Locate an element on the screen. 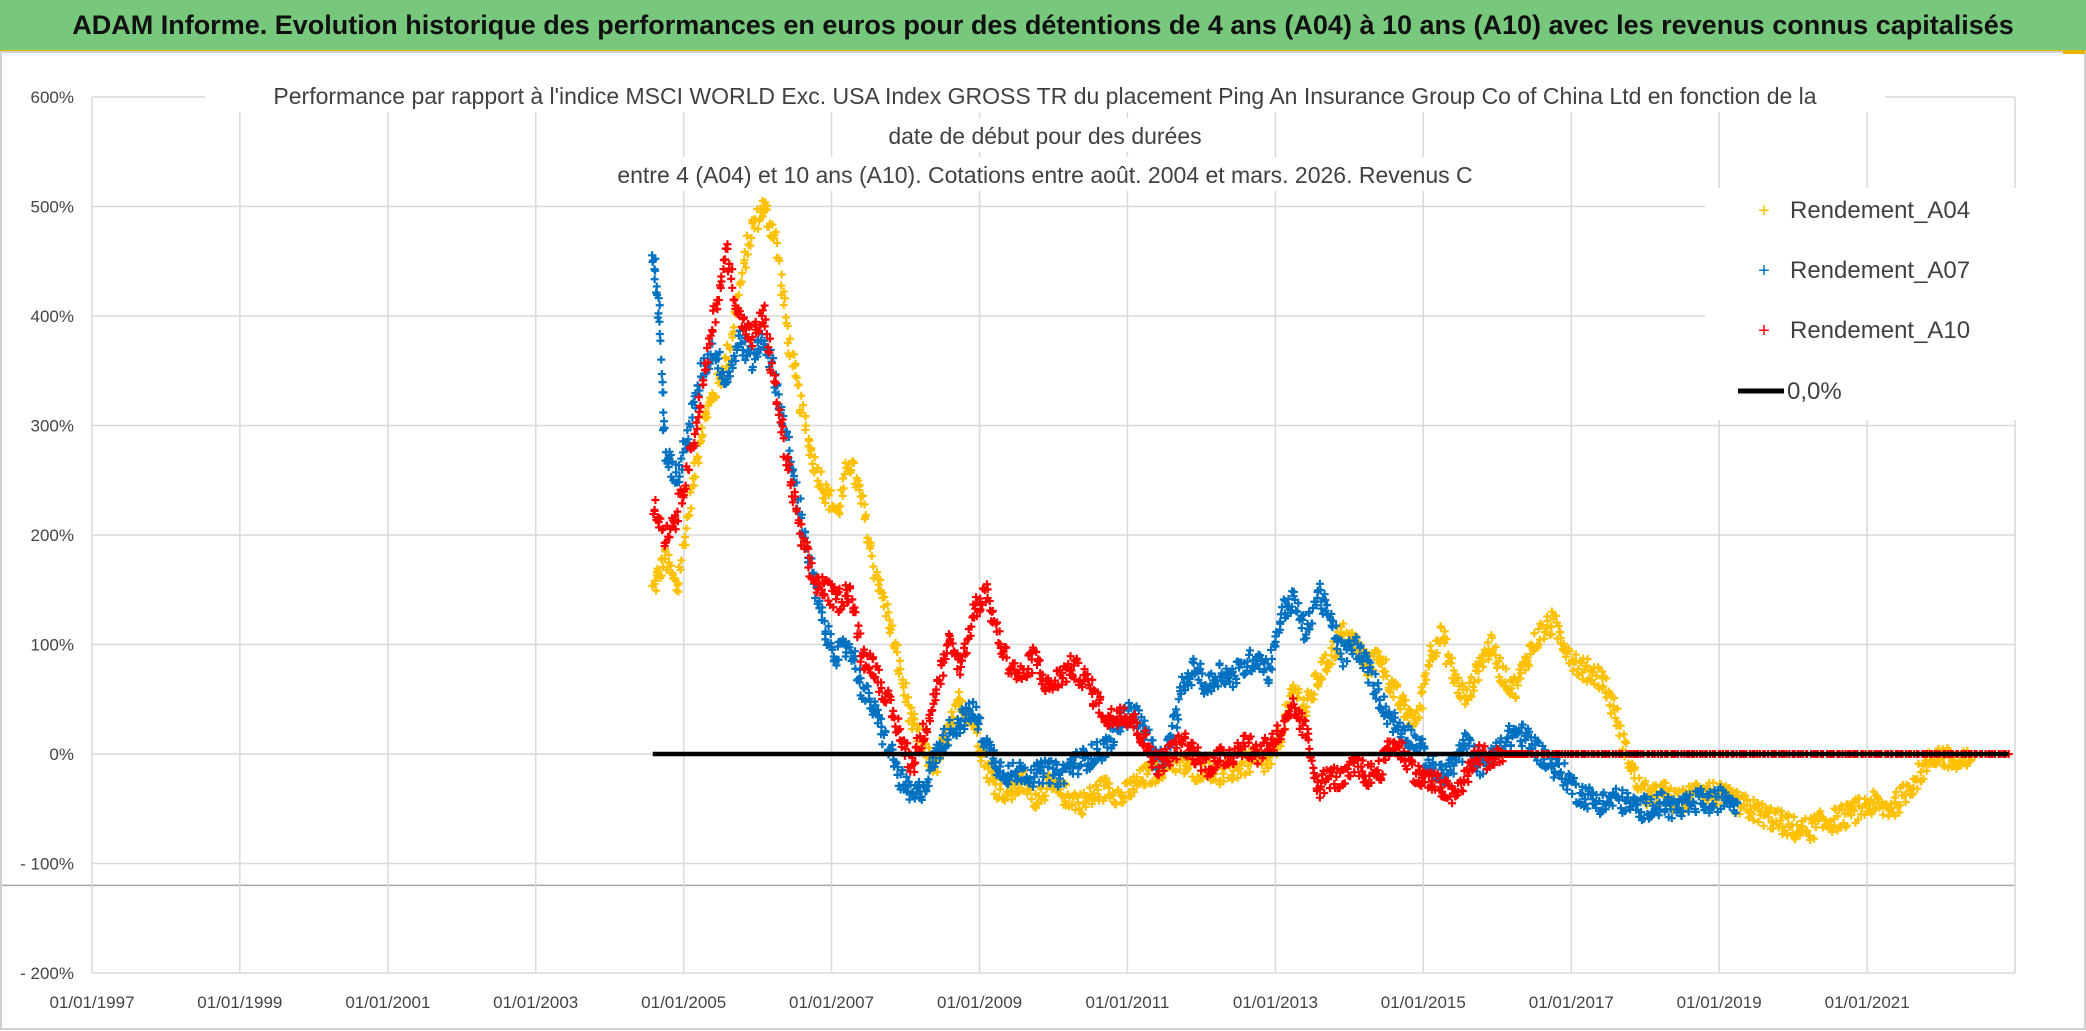 Image resolution: width=2086 pixels, height=1031 pixels. legend-label-a07: Rendement_A07 is located at coordinates (1880, 270).